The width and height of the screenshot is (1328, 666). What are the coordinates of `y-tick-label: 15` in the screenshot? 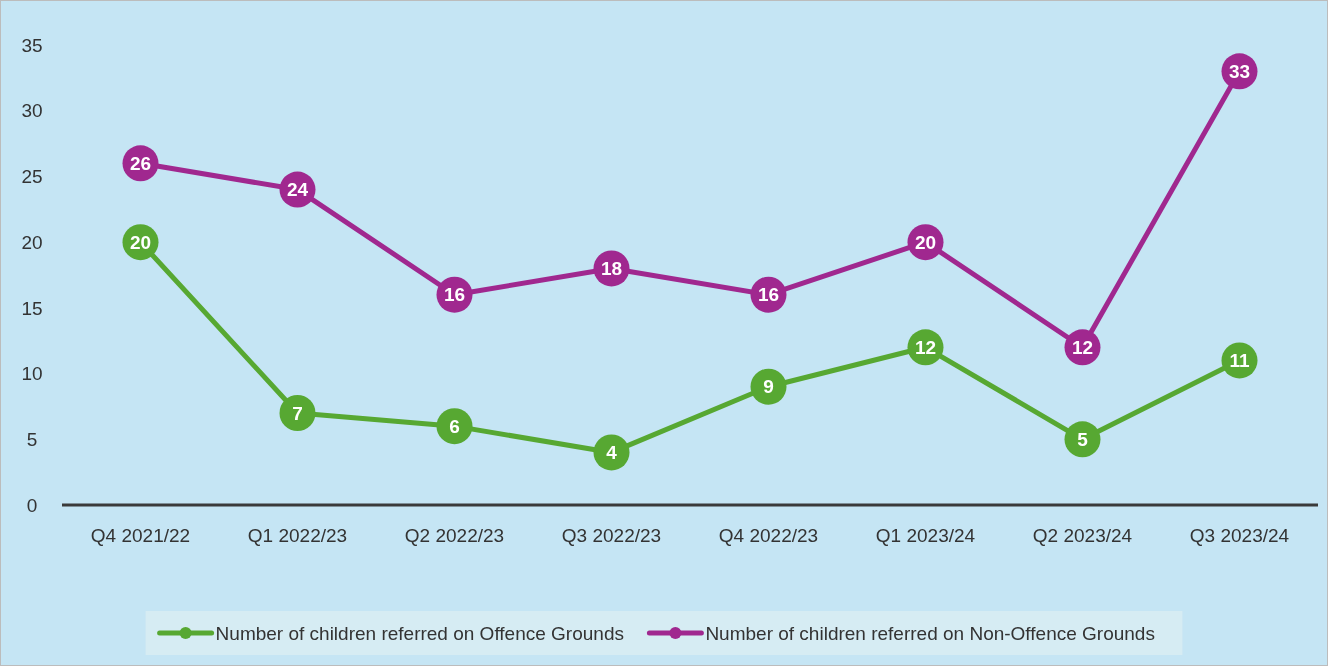 It's located at (32, 308).